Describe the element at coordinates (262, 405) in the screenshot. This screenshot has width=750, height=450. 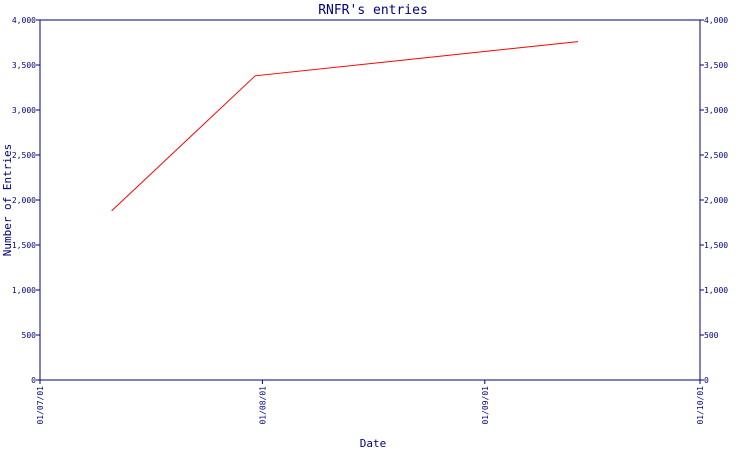
I see `x-tick-label: 01/08/01` at that location.